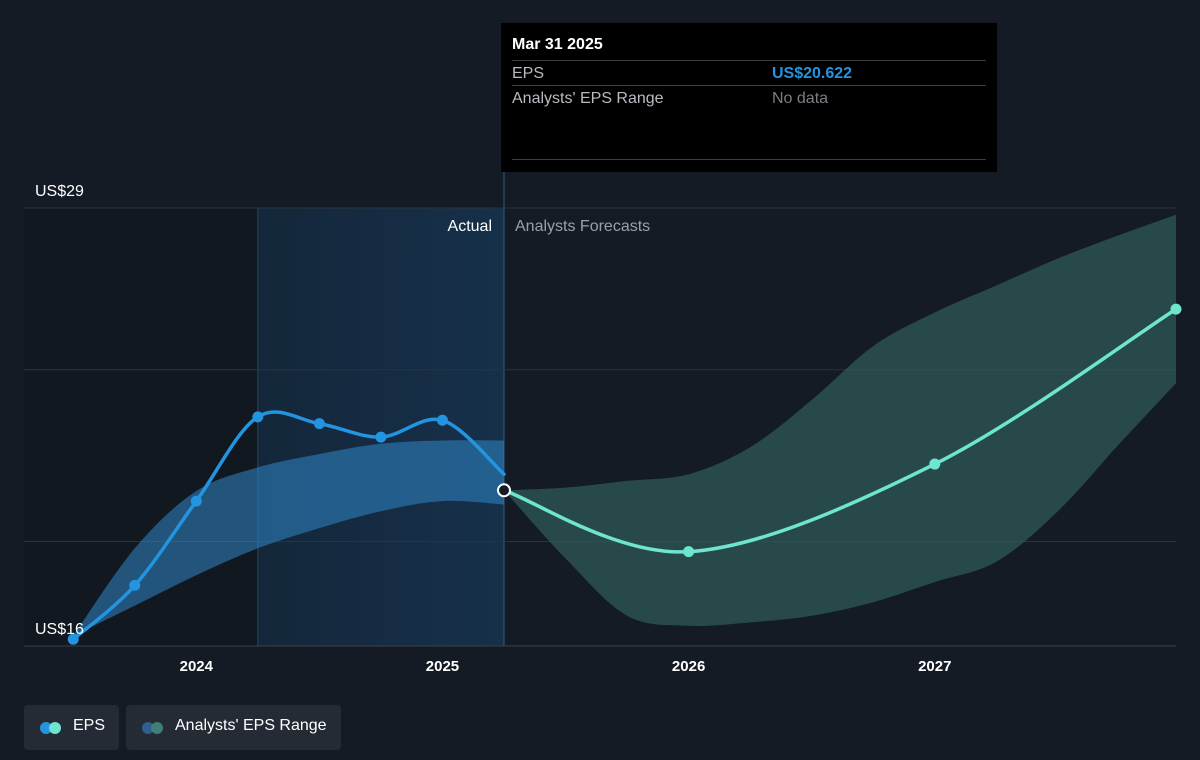 The width and height of the screenshot is (1200, 760). What do you see at coordinates (288, 538) in the screenshot?
I see `eps-range-band-actual` at bounding box center [288, 538].